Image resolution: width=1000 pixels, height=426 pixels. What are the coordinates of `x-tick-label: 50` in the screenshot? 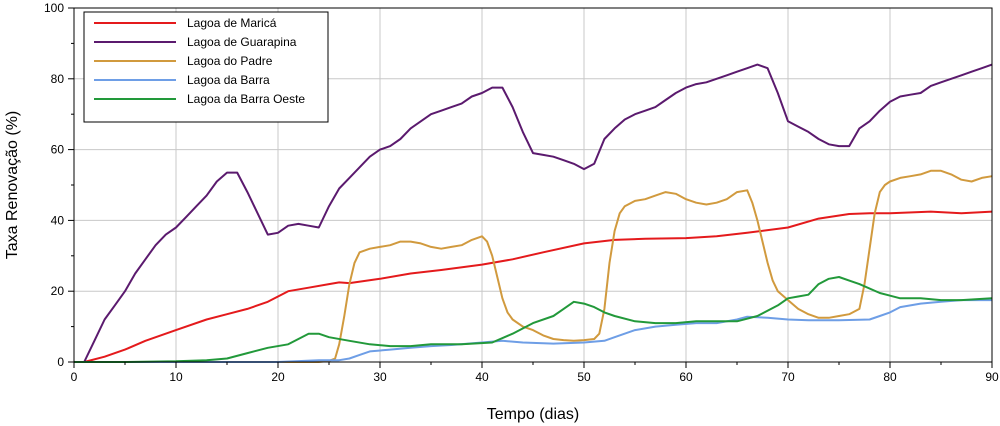 It's located at (584, 377).